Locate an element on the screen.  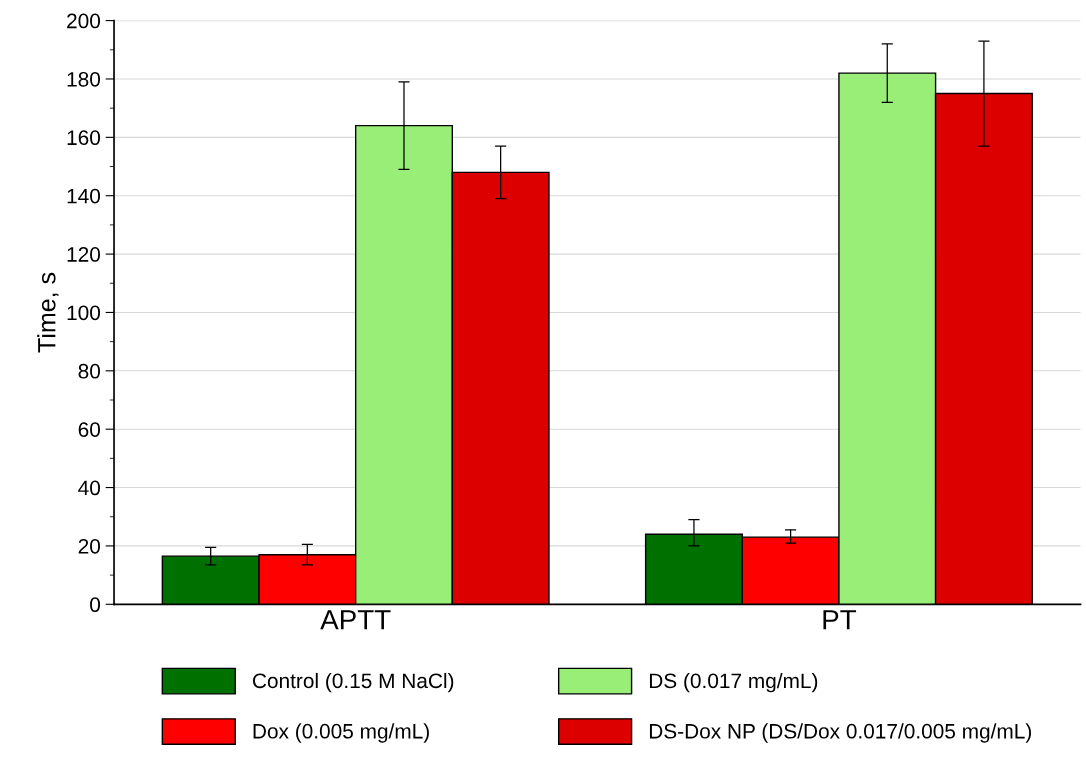
legend-label: Dox (0.005 mg/mL) is located at coordinates (341, 733).